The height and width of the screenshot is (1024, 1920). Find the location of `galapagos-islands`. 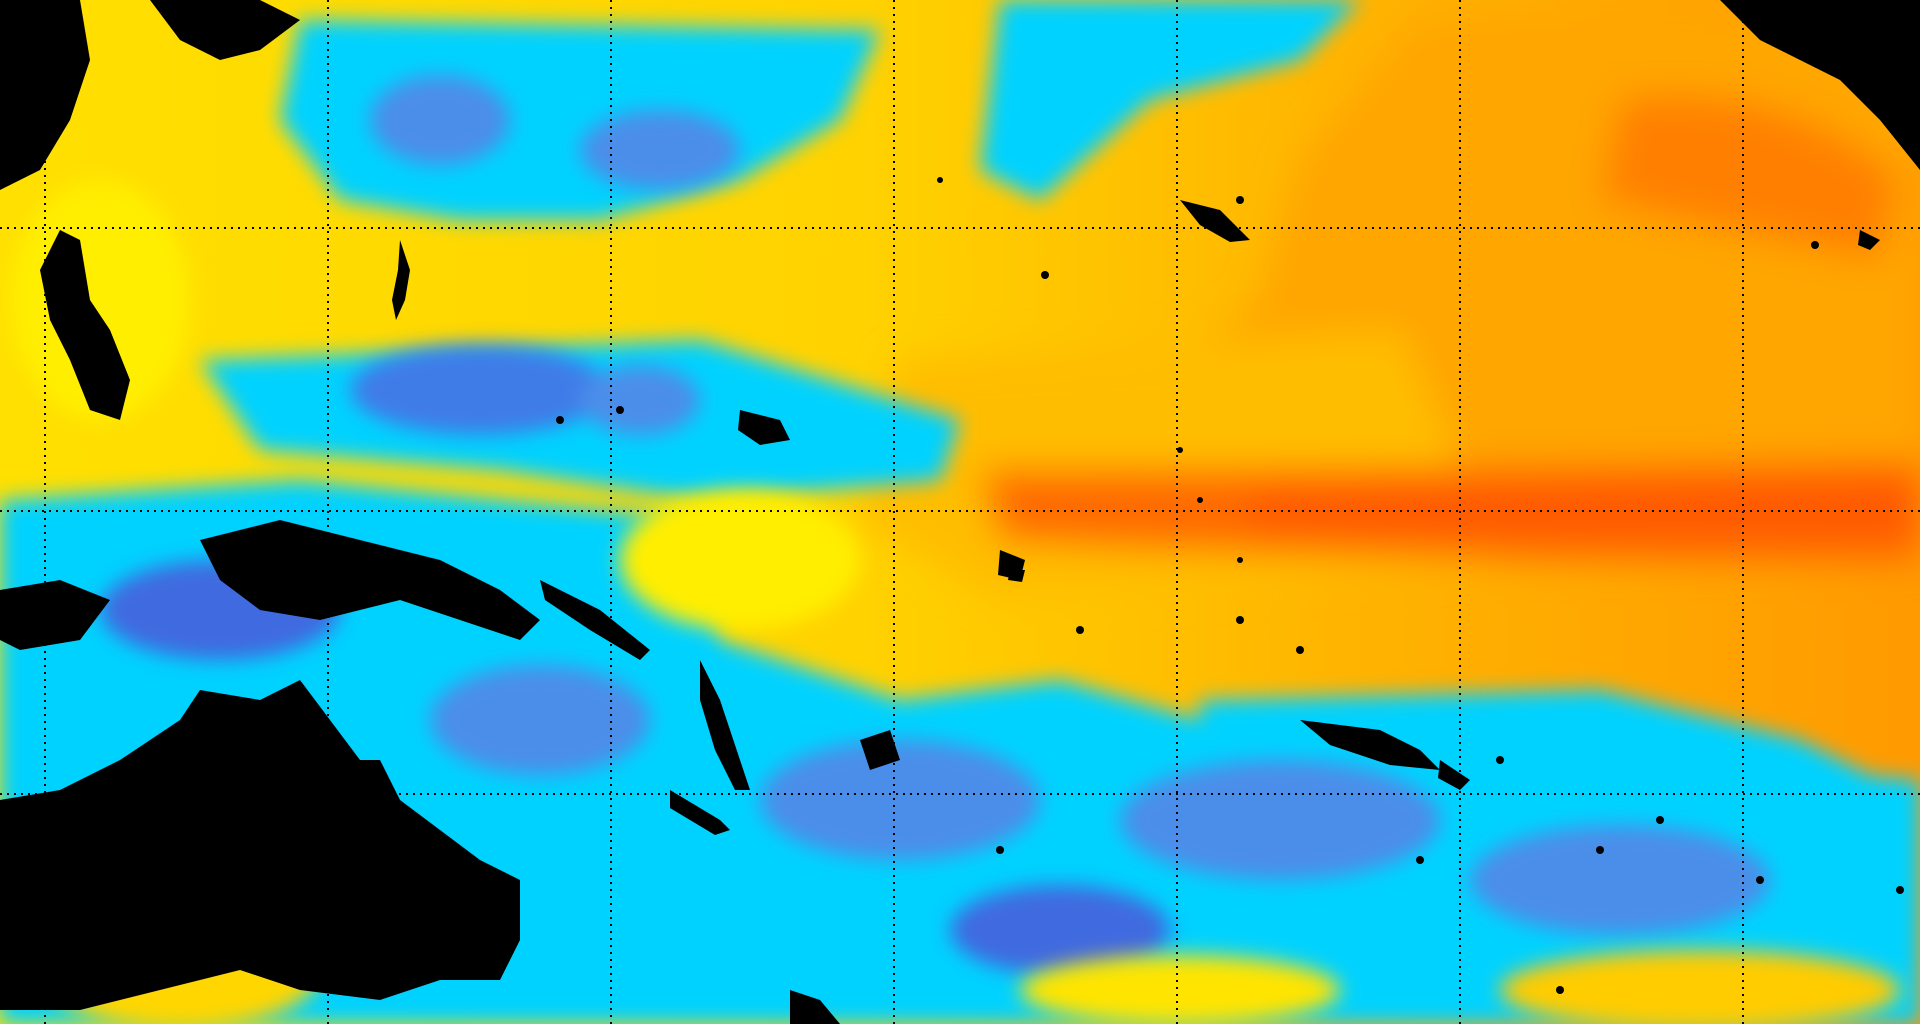

galapagos-islands is located at coordinates (1869, 240).